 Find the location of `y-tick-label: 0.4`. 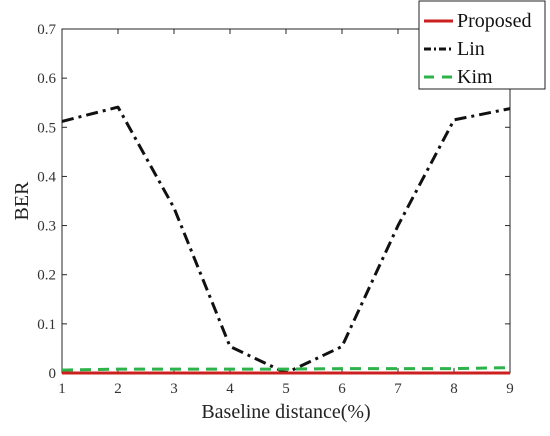

y-tick-label: 0.4 is located at coordinates (46, 177).